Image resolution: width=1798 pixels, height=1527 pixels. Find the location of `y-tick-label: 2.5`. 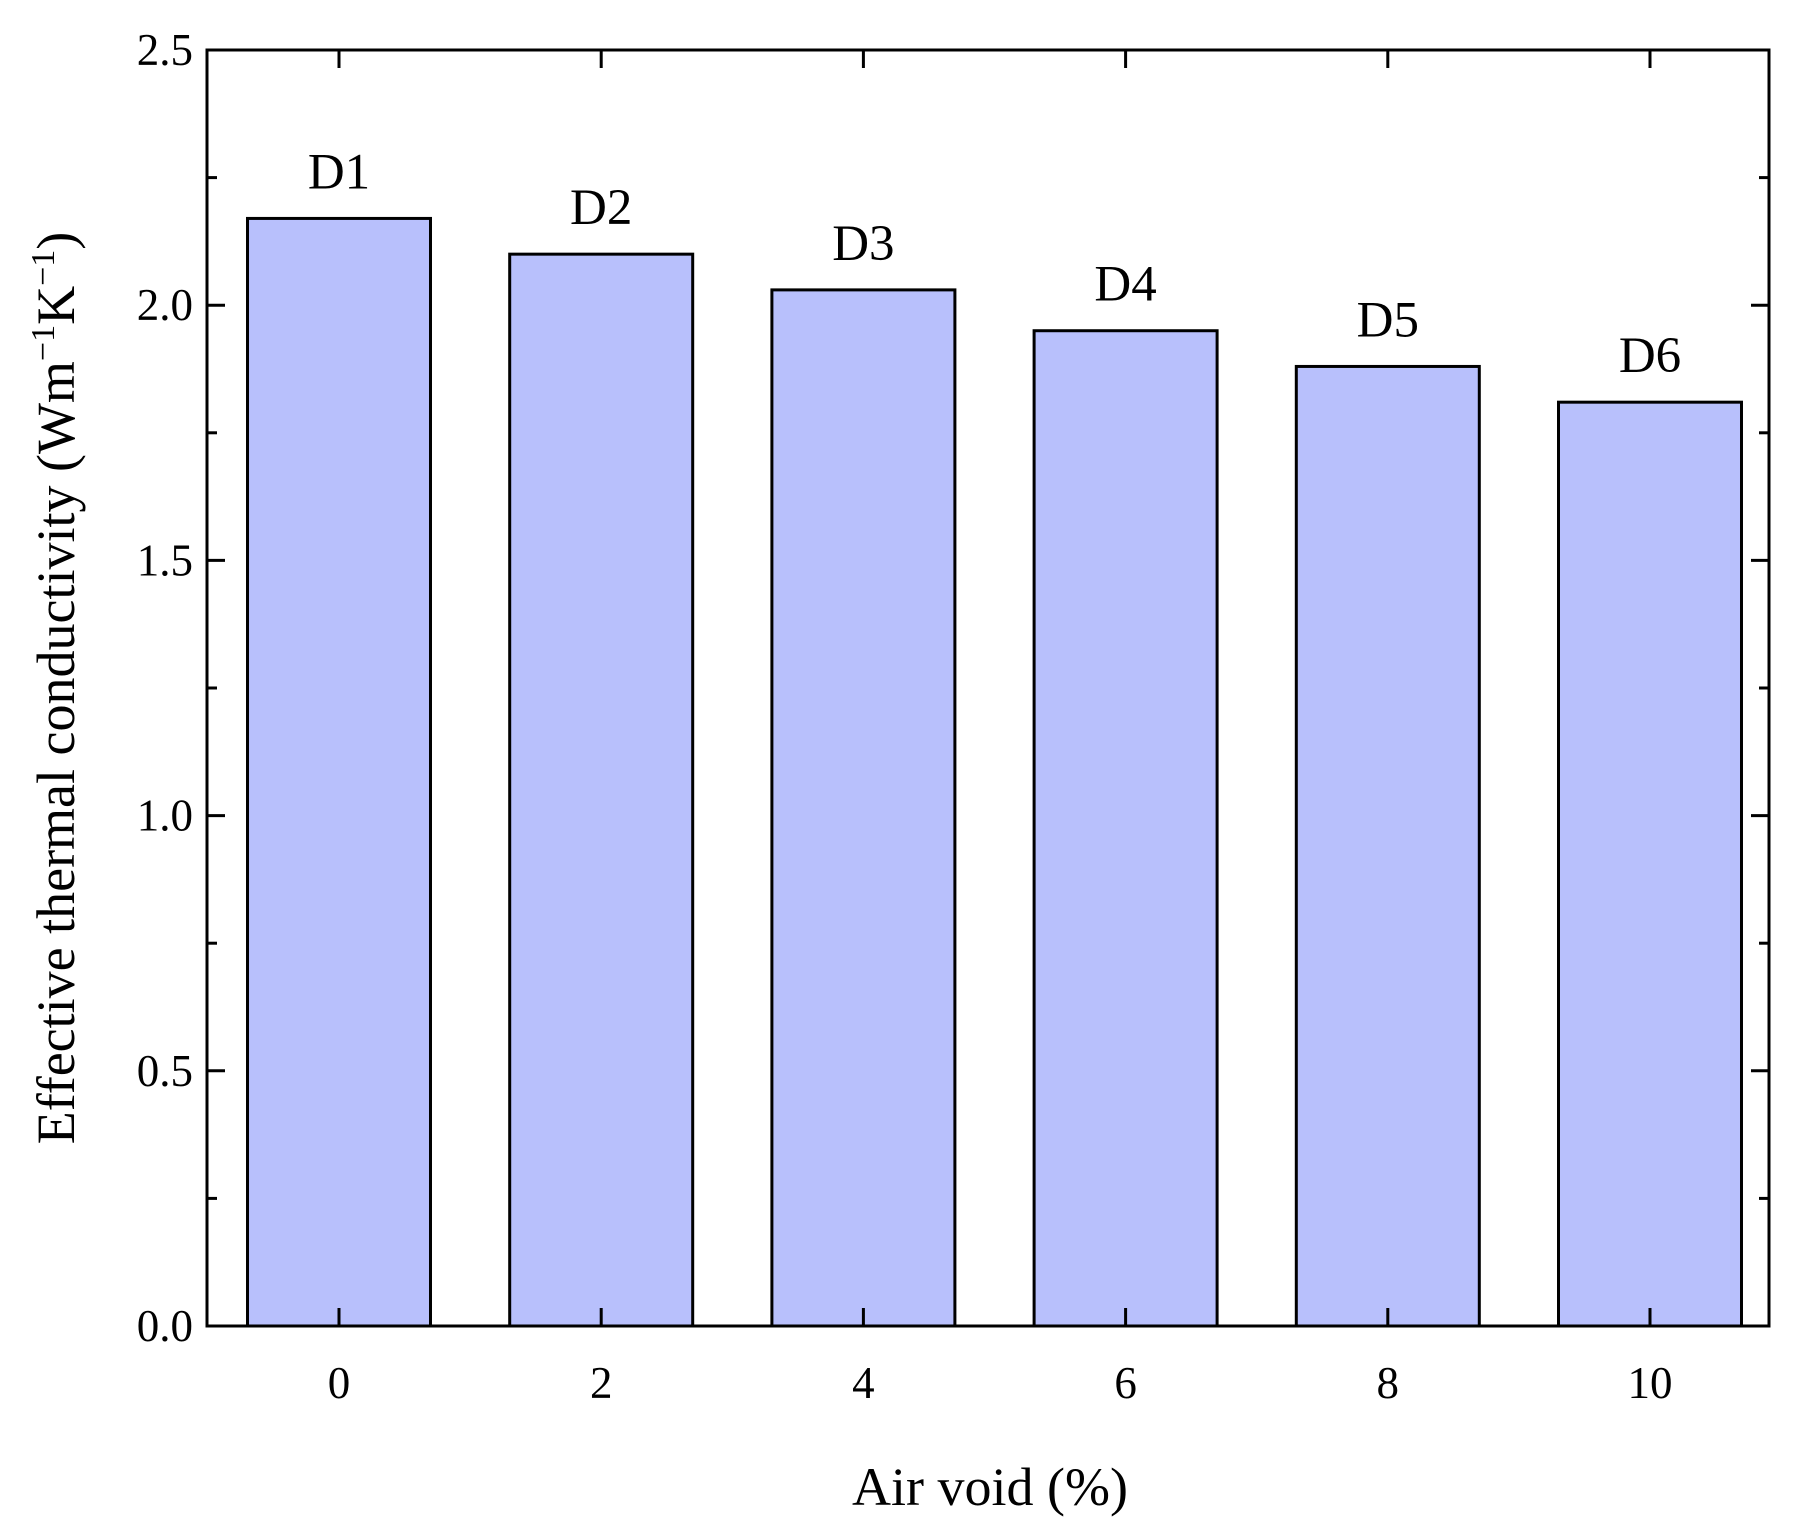

y-tick-label: 2.5 is located at coordinates (165, 50).